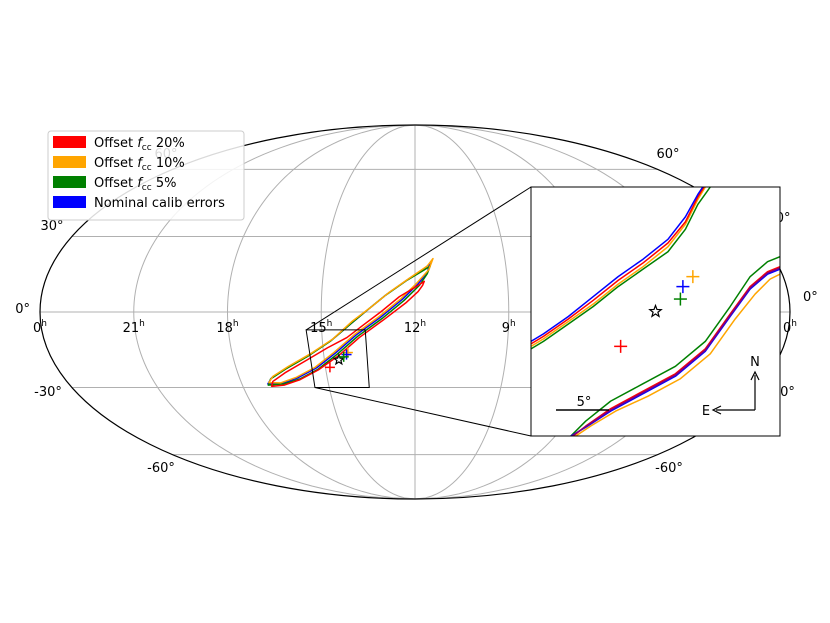  Describe the element at coordinates (621, 346) in the screenshot. I see `inset-red-cross` at that location.